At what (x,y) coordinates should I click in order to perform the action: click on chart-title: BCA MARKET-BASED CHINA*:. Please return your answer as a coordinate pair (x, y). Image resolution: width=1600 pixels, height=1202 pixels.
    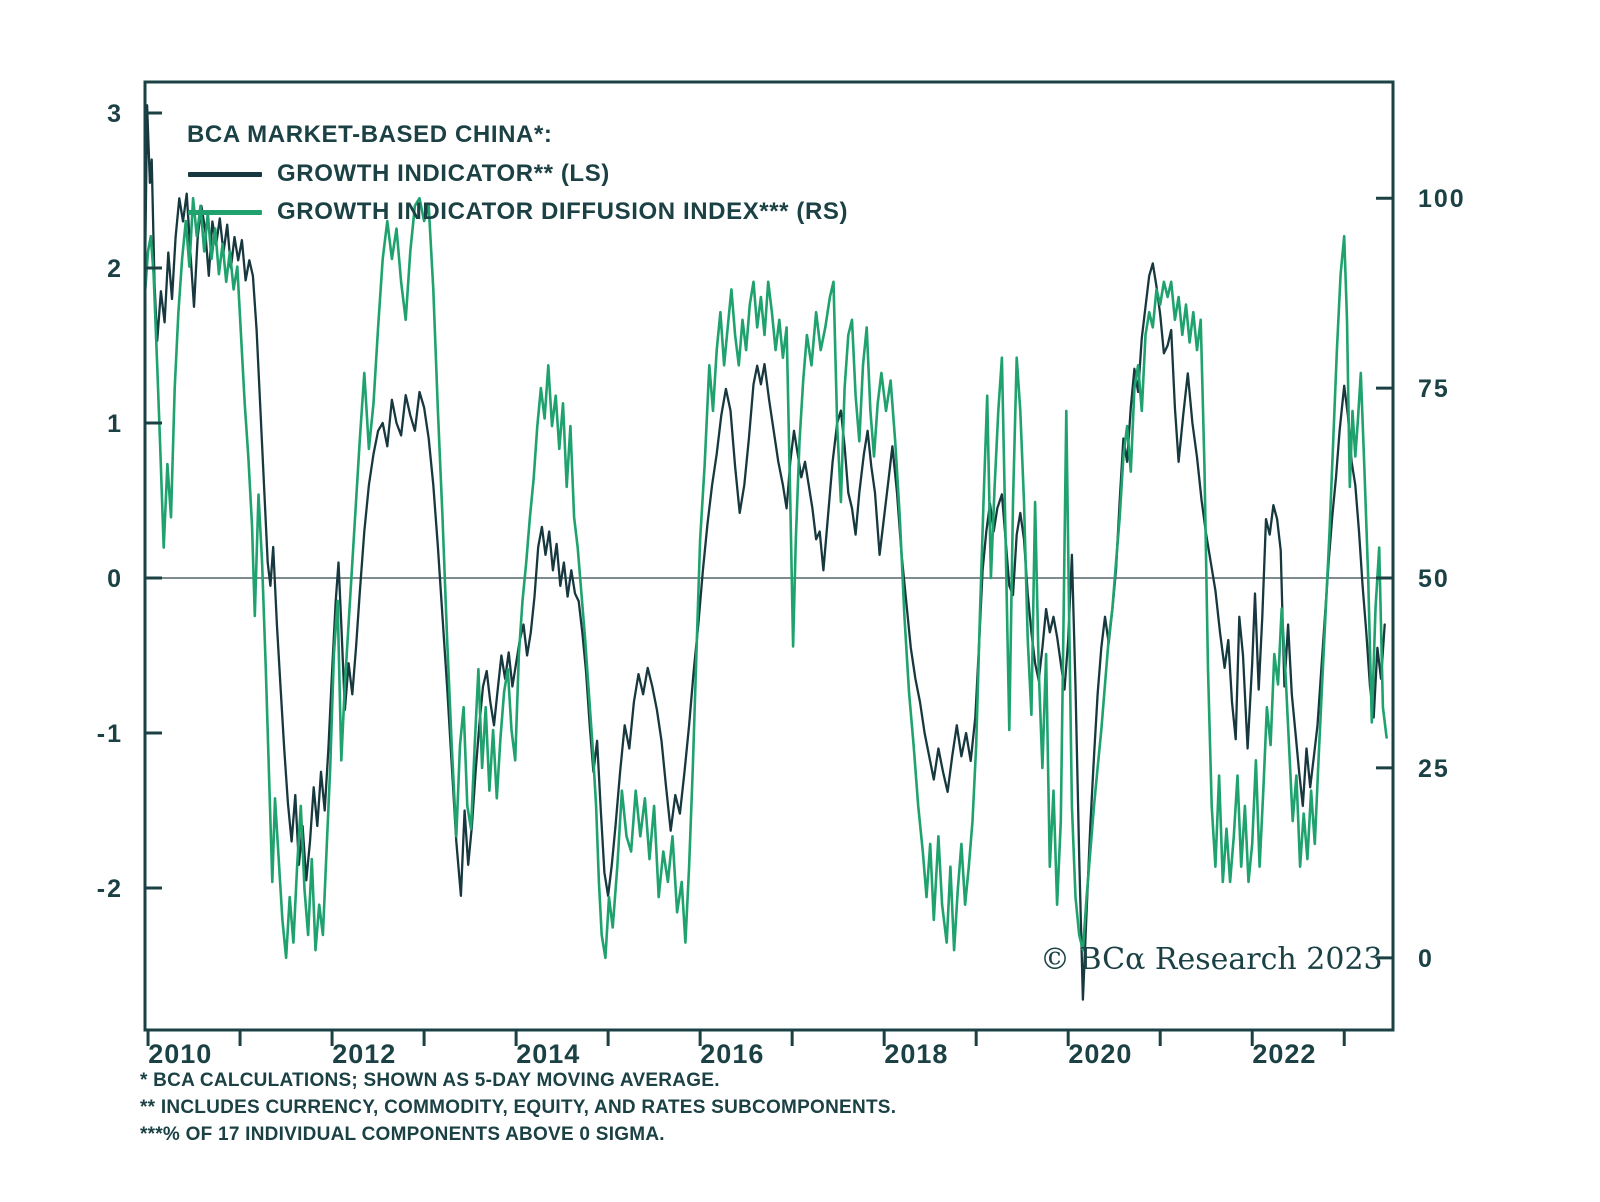
    Looking at the image, I should click on (370, 134).